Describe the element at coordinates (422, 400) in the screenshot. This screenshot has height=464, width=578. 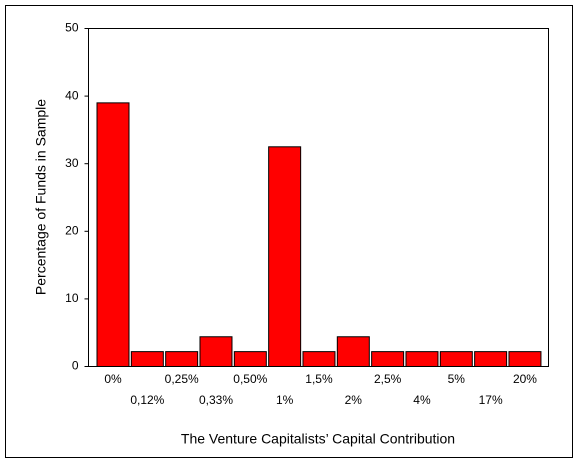
I see `x-tick-label: 4%` at that location.